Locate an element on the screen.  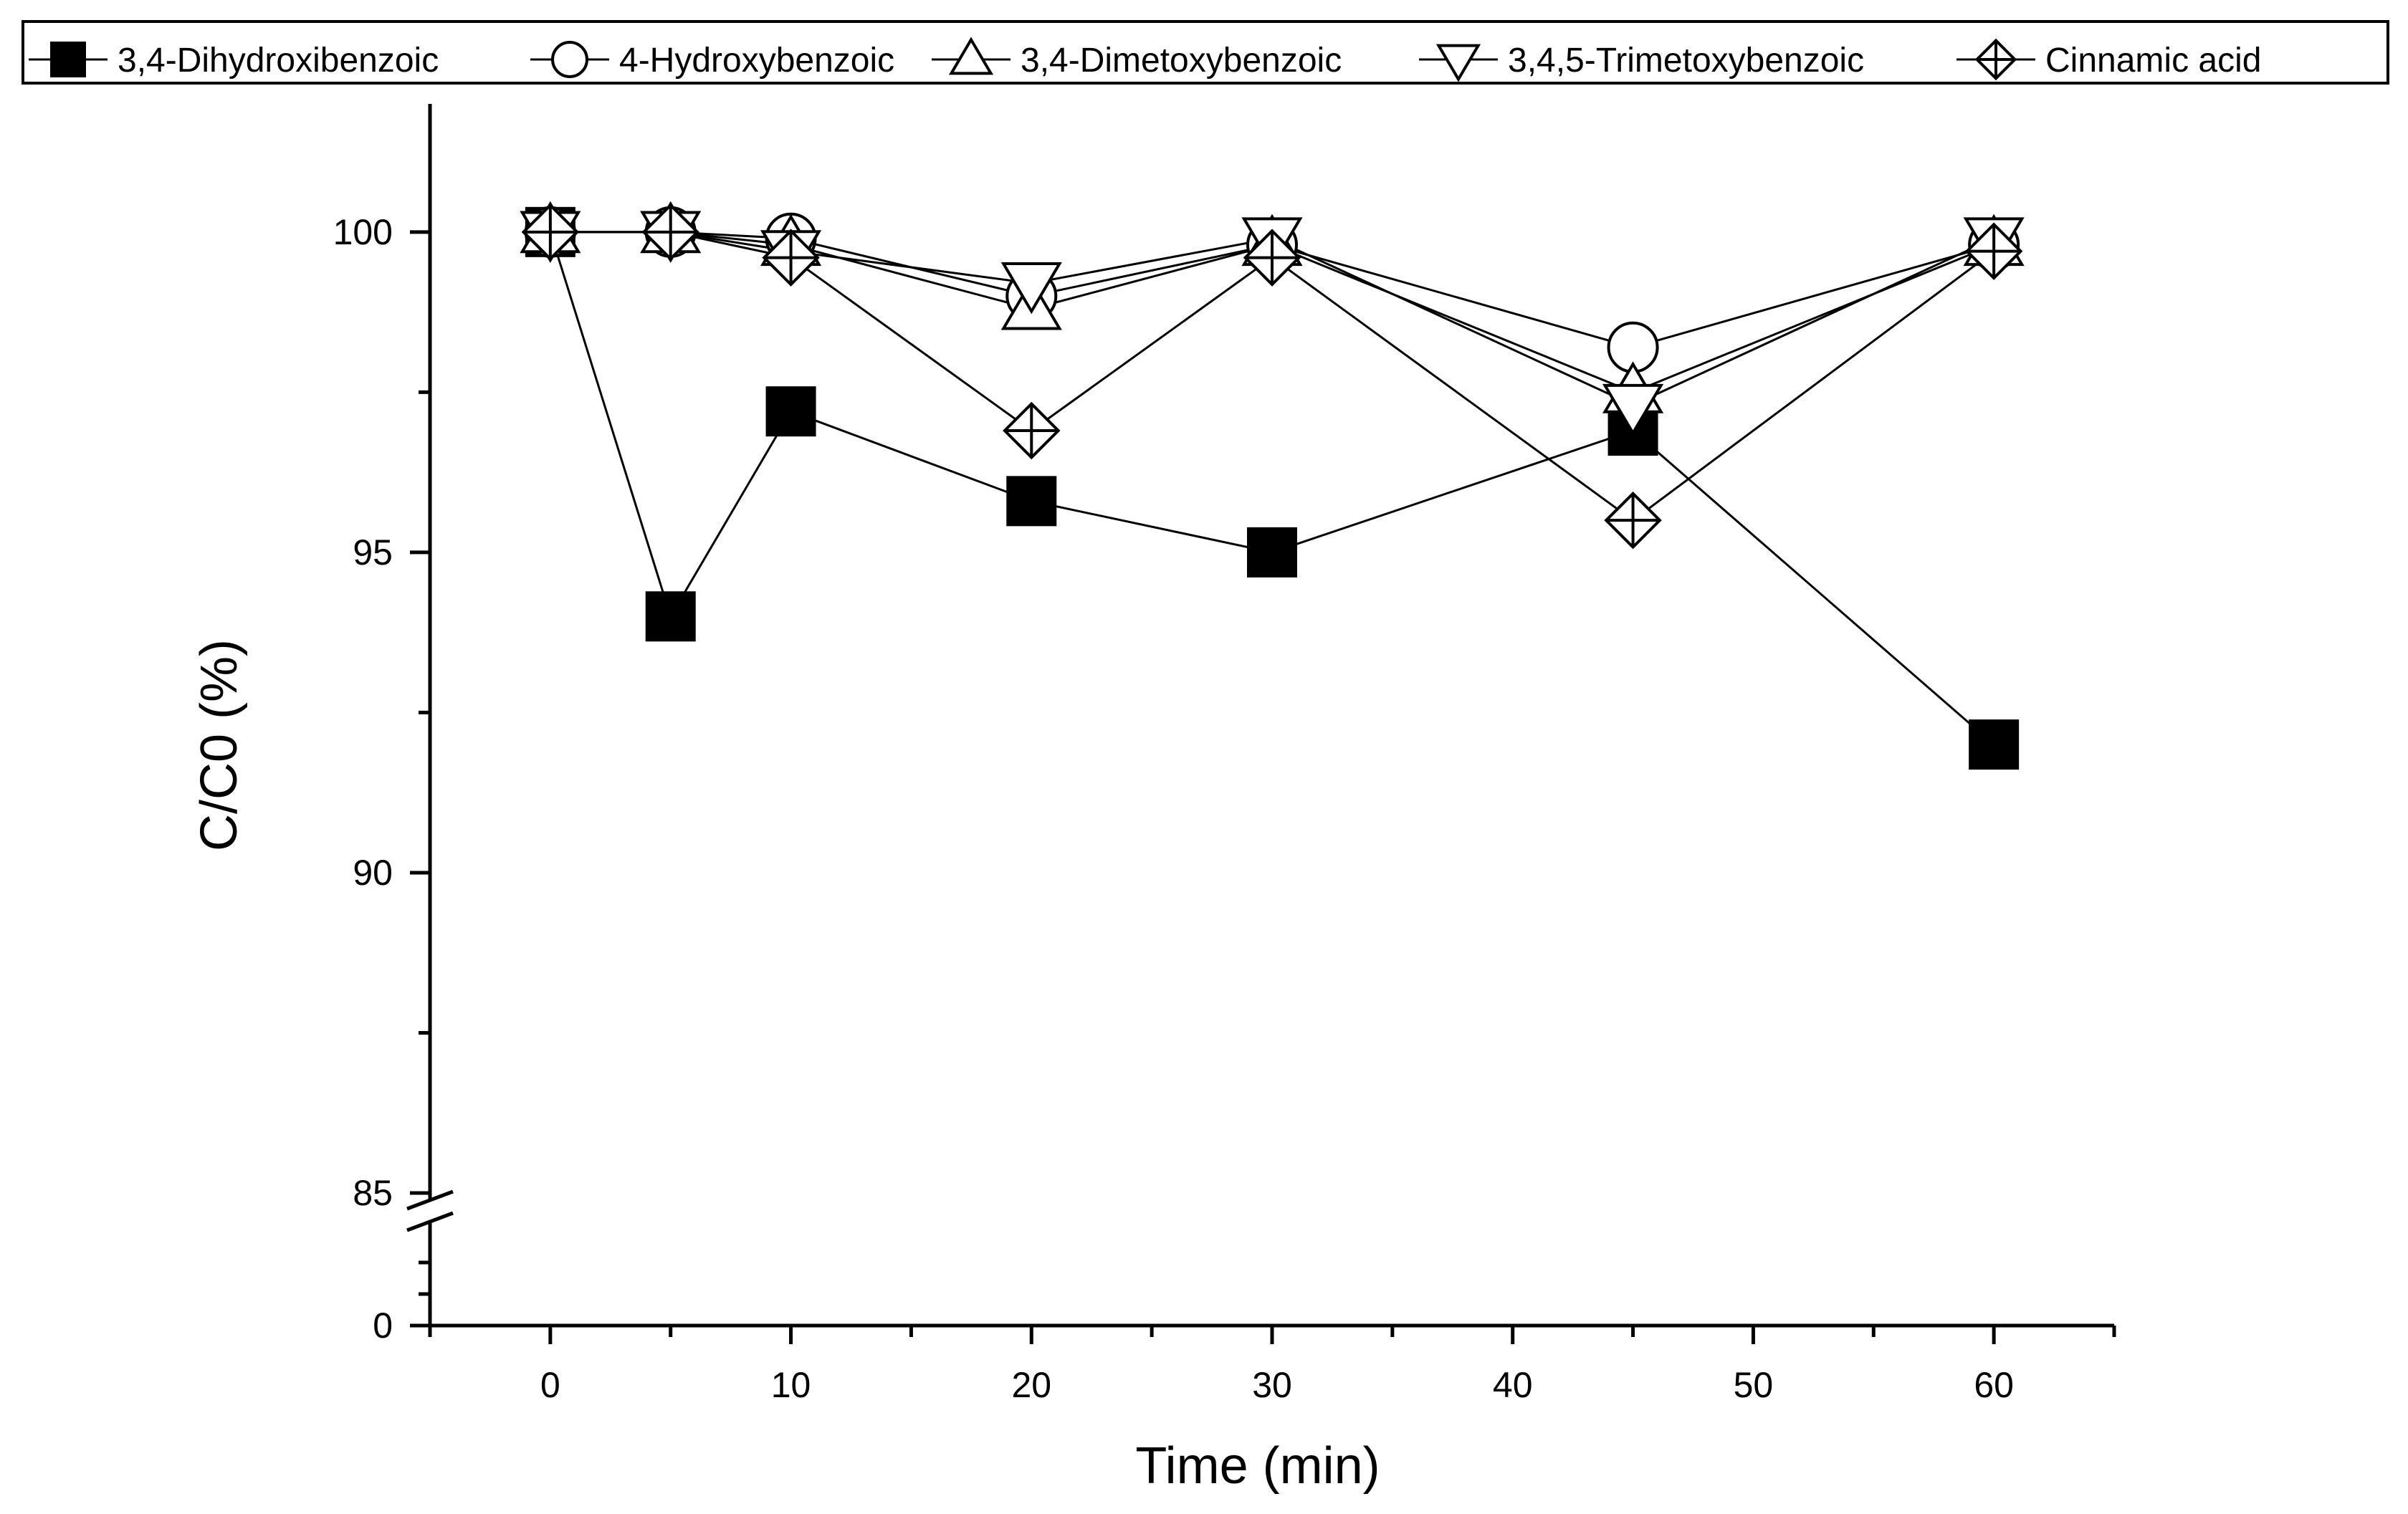
legend-label: 3,4-Dimetoxybenzoic is located at coordinates (1181, 61).